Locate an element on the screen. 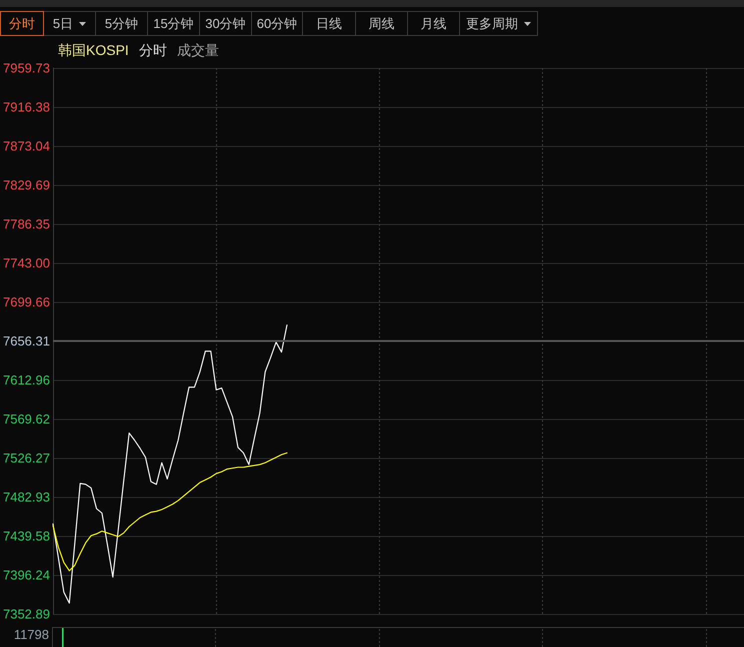  text: 5分钟 is located at coordinates (121, 23).